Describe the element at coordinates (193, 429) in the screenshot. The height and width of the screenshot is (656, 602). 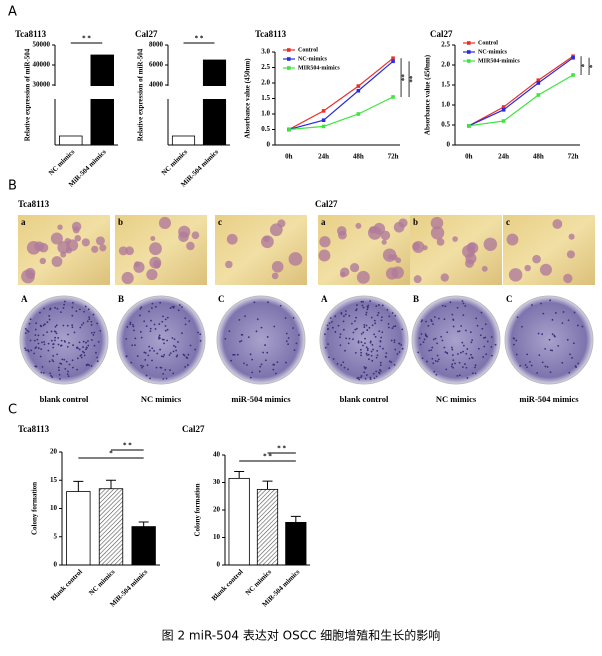
I see `chart-title: Cal27` at that location.